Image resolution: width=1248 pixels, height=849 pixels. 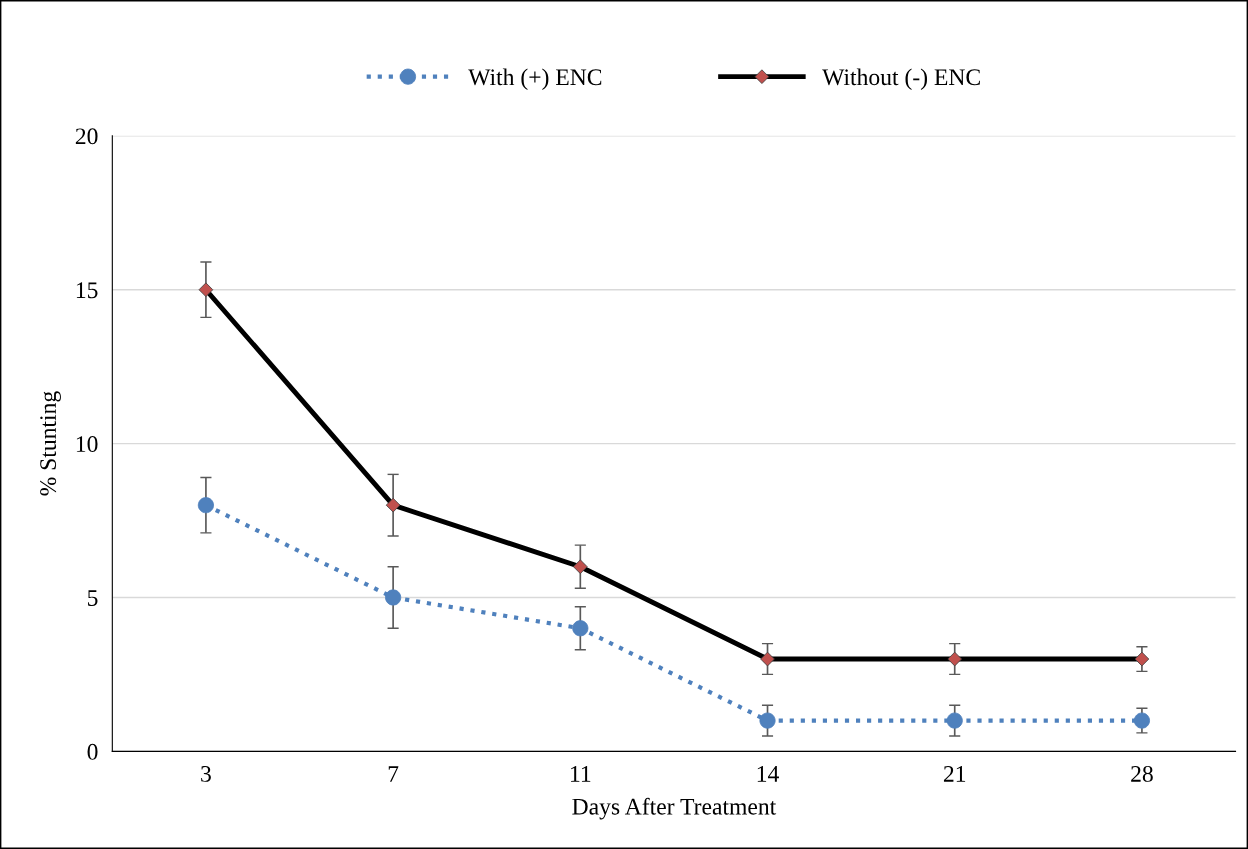 I want to click on x-tick-label: 7, so click(x=393, y=774).